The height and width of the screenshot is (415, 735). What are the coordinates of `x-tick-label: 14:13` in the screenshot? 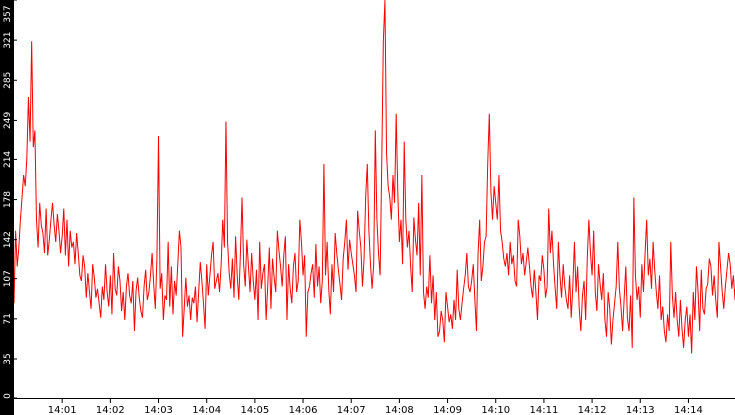 It's located at (640, 410).